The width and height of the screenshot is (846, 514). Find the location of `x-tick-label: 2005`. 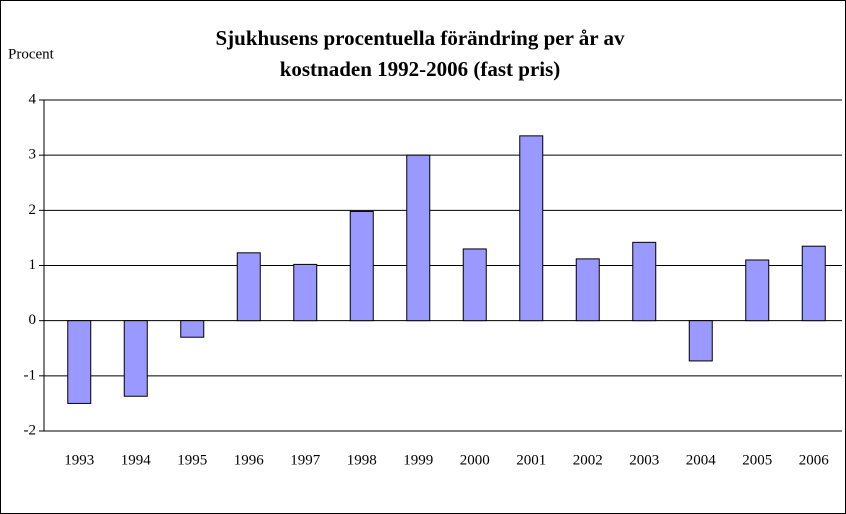

x-tick-label: 2005 is located at coordinates (757, 460).